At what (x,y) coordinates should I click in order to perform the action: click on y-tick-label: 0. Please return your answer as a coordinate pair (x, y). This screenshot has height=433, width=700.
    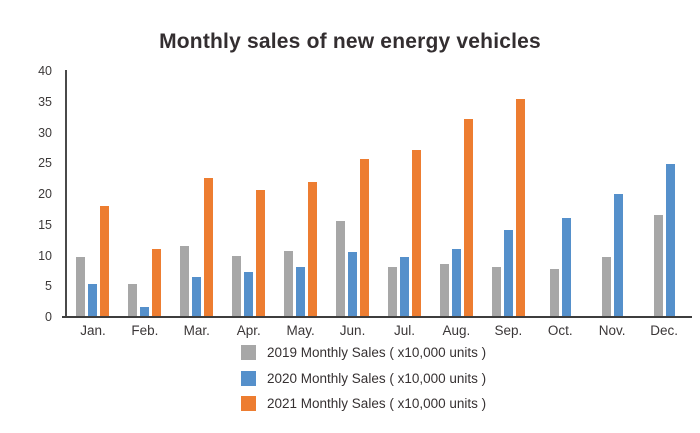
    Looking at the image, I should click on (48, 316).